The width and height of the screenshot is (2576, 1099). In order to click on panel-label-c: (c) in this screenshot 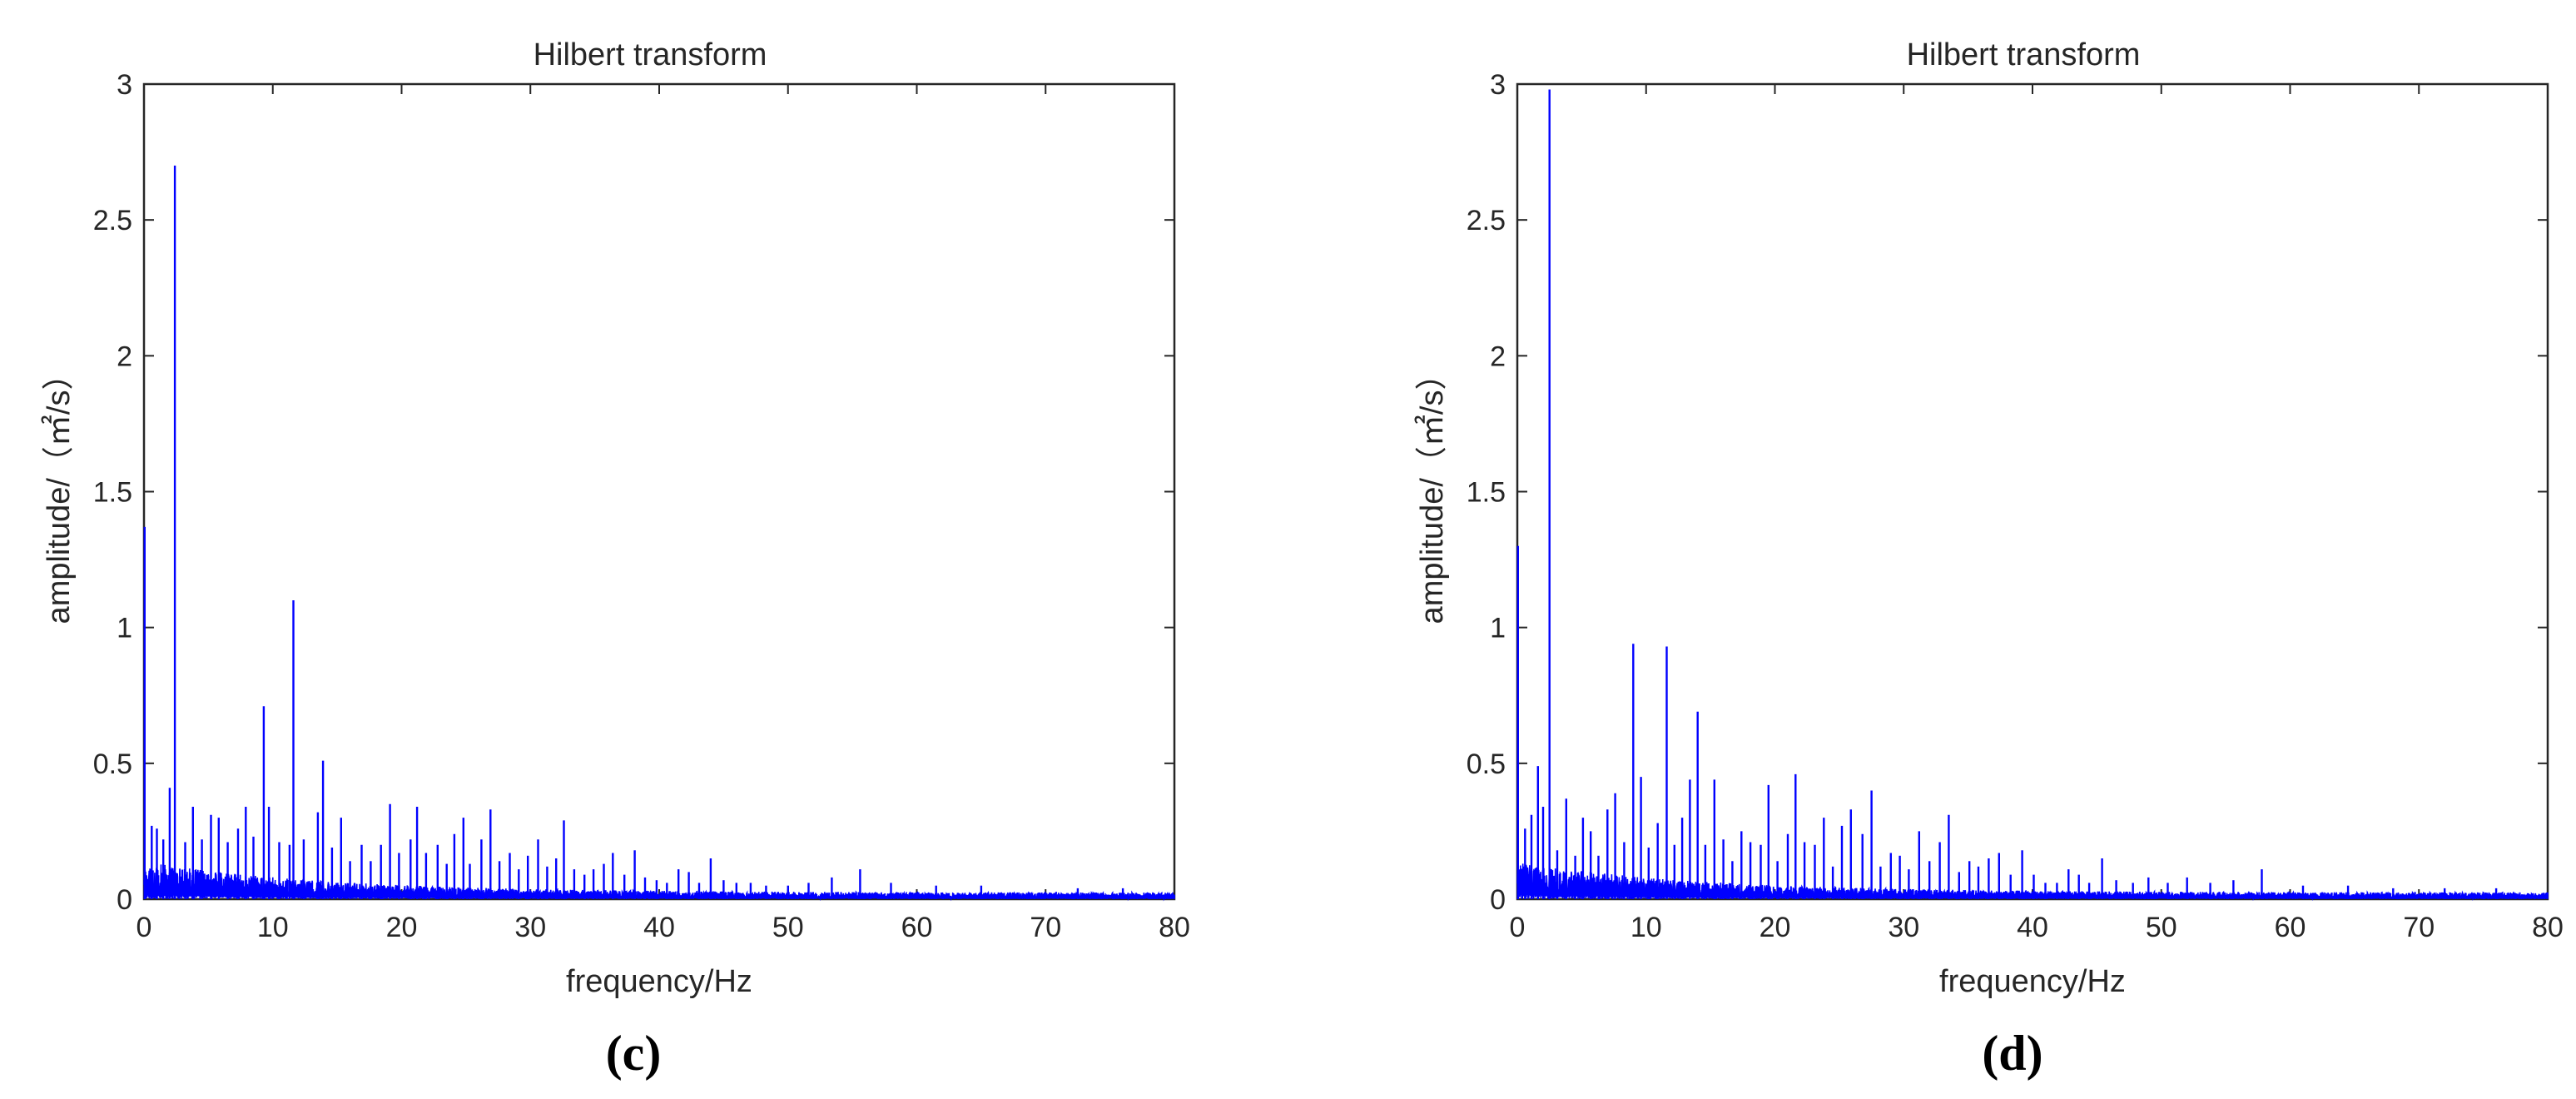, I will do `click(634, 1053)`.